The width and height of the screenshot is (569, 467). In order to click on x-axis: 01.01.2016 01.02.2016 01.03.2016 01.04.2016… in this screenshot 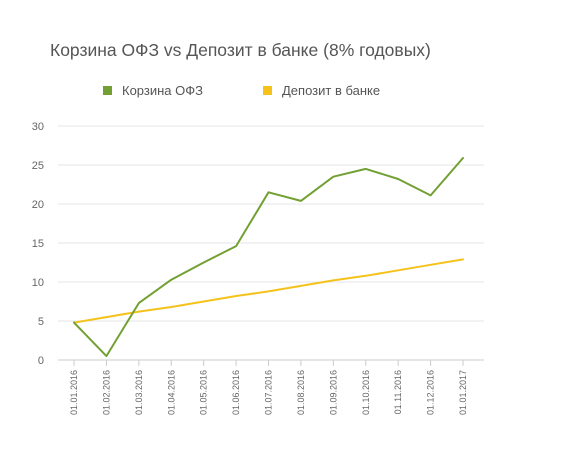, I will do `click(268, 387)`.